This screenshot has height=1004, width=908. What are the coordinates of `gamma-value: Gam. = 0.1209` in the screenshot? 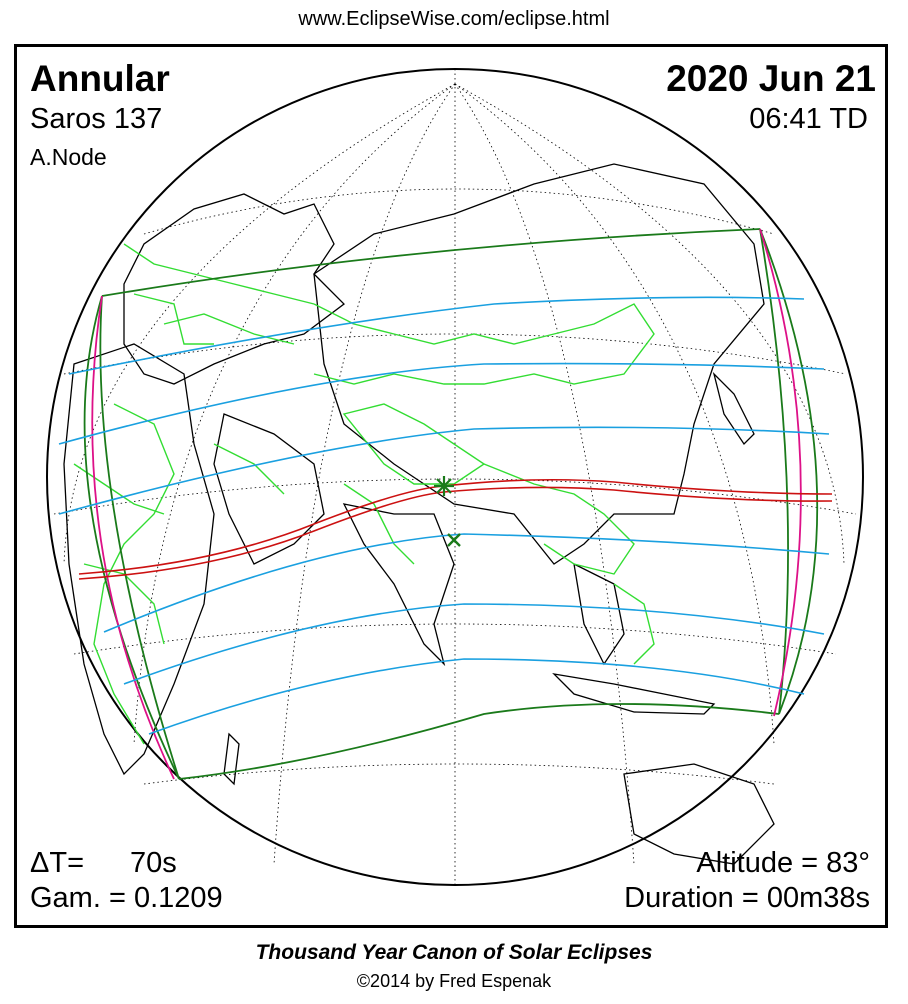 It's located at (126, 898).